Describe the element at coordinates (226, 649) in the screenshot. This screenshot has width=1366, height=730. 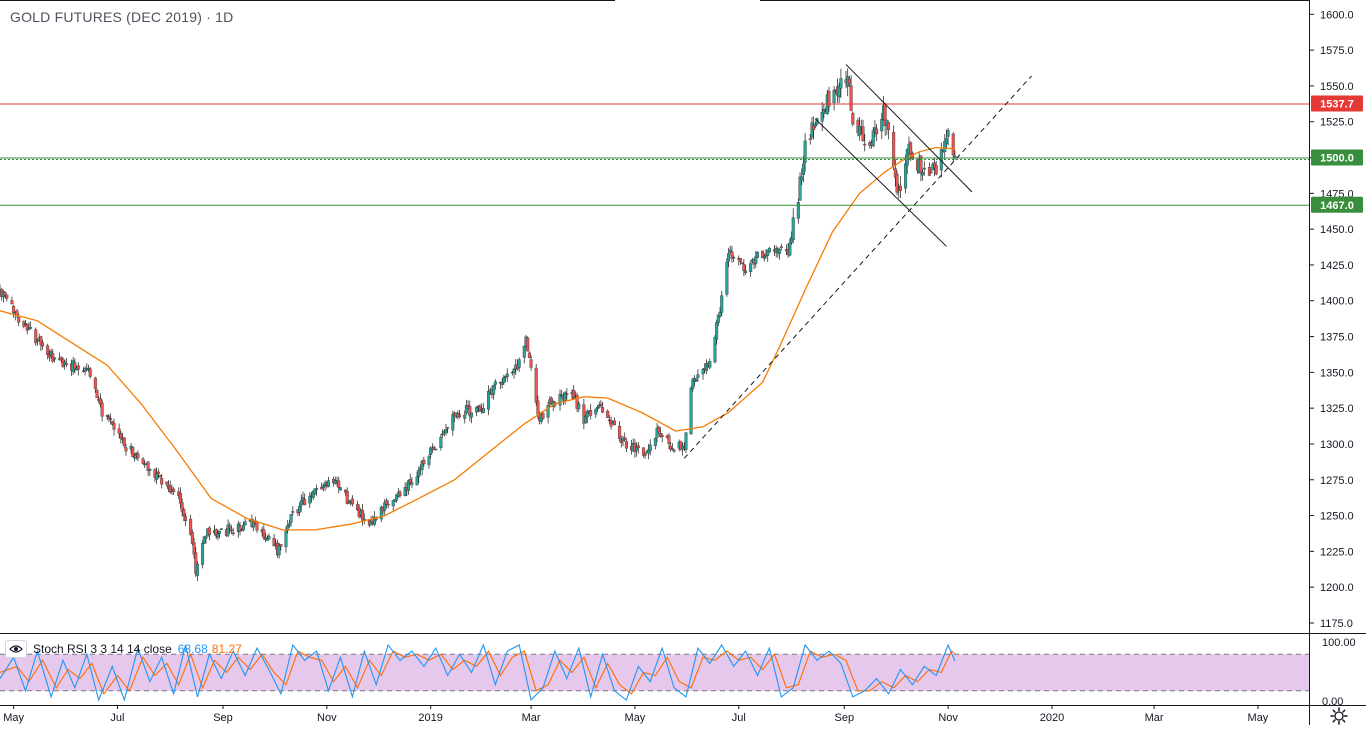
I see `indicator-d-value: 81.27` at that location.